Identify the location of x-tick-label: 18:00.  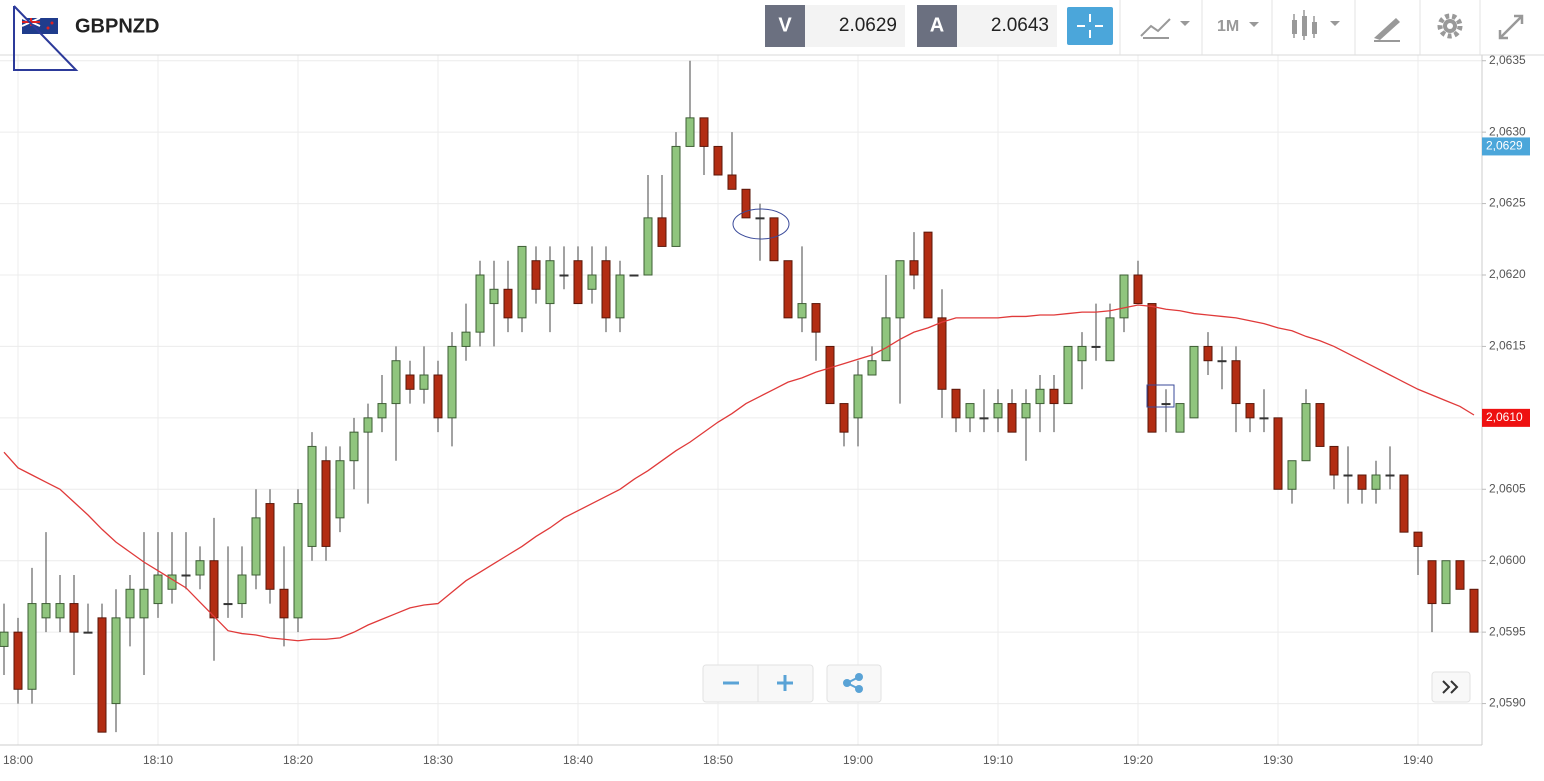
(18, 760).